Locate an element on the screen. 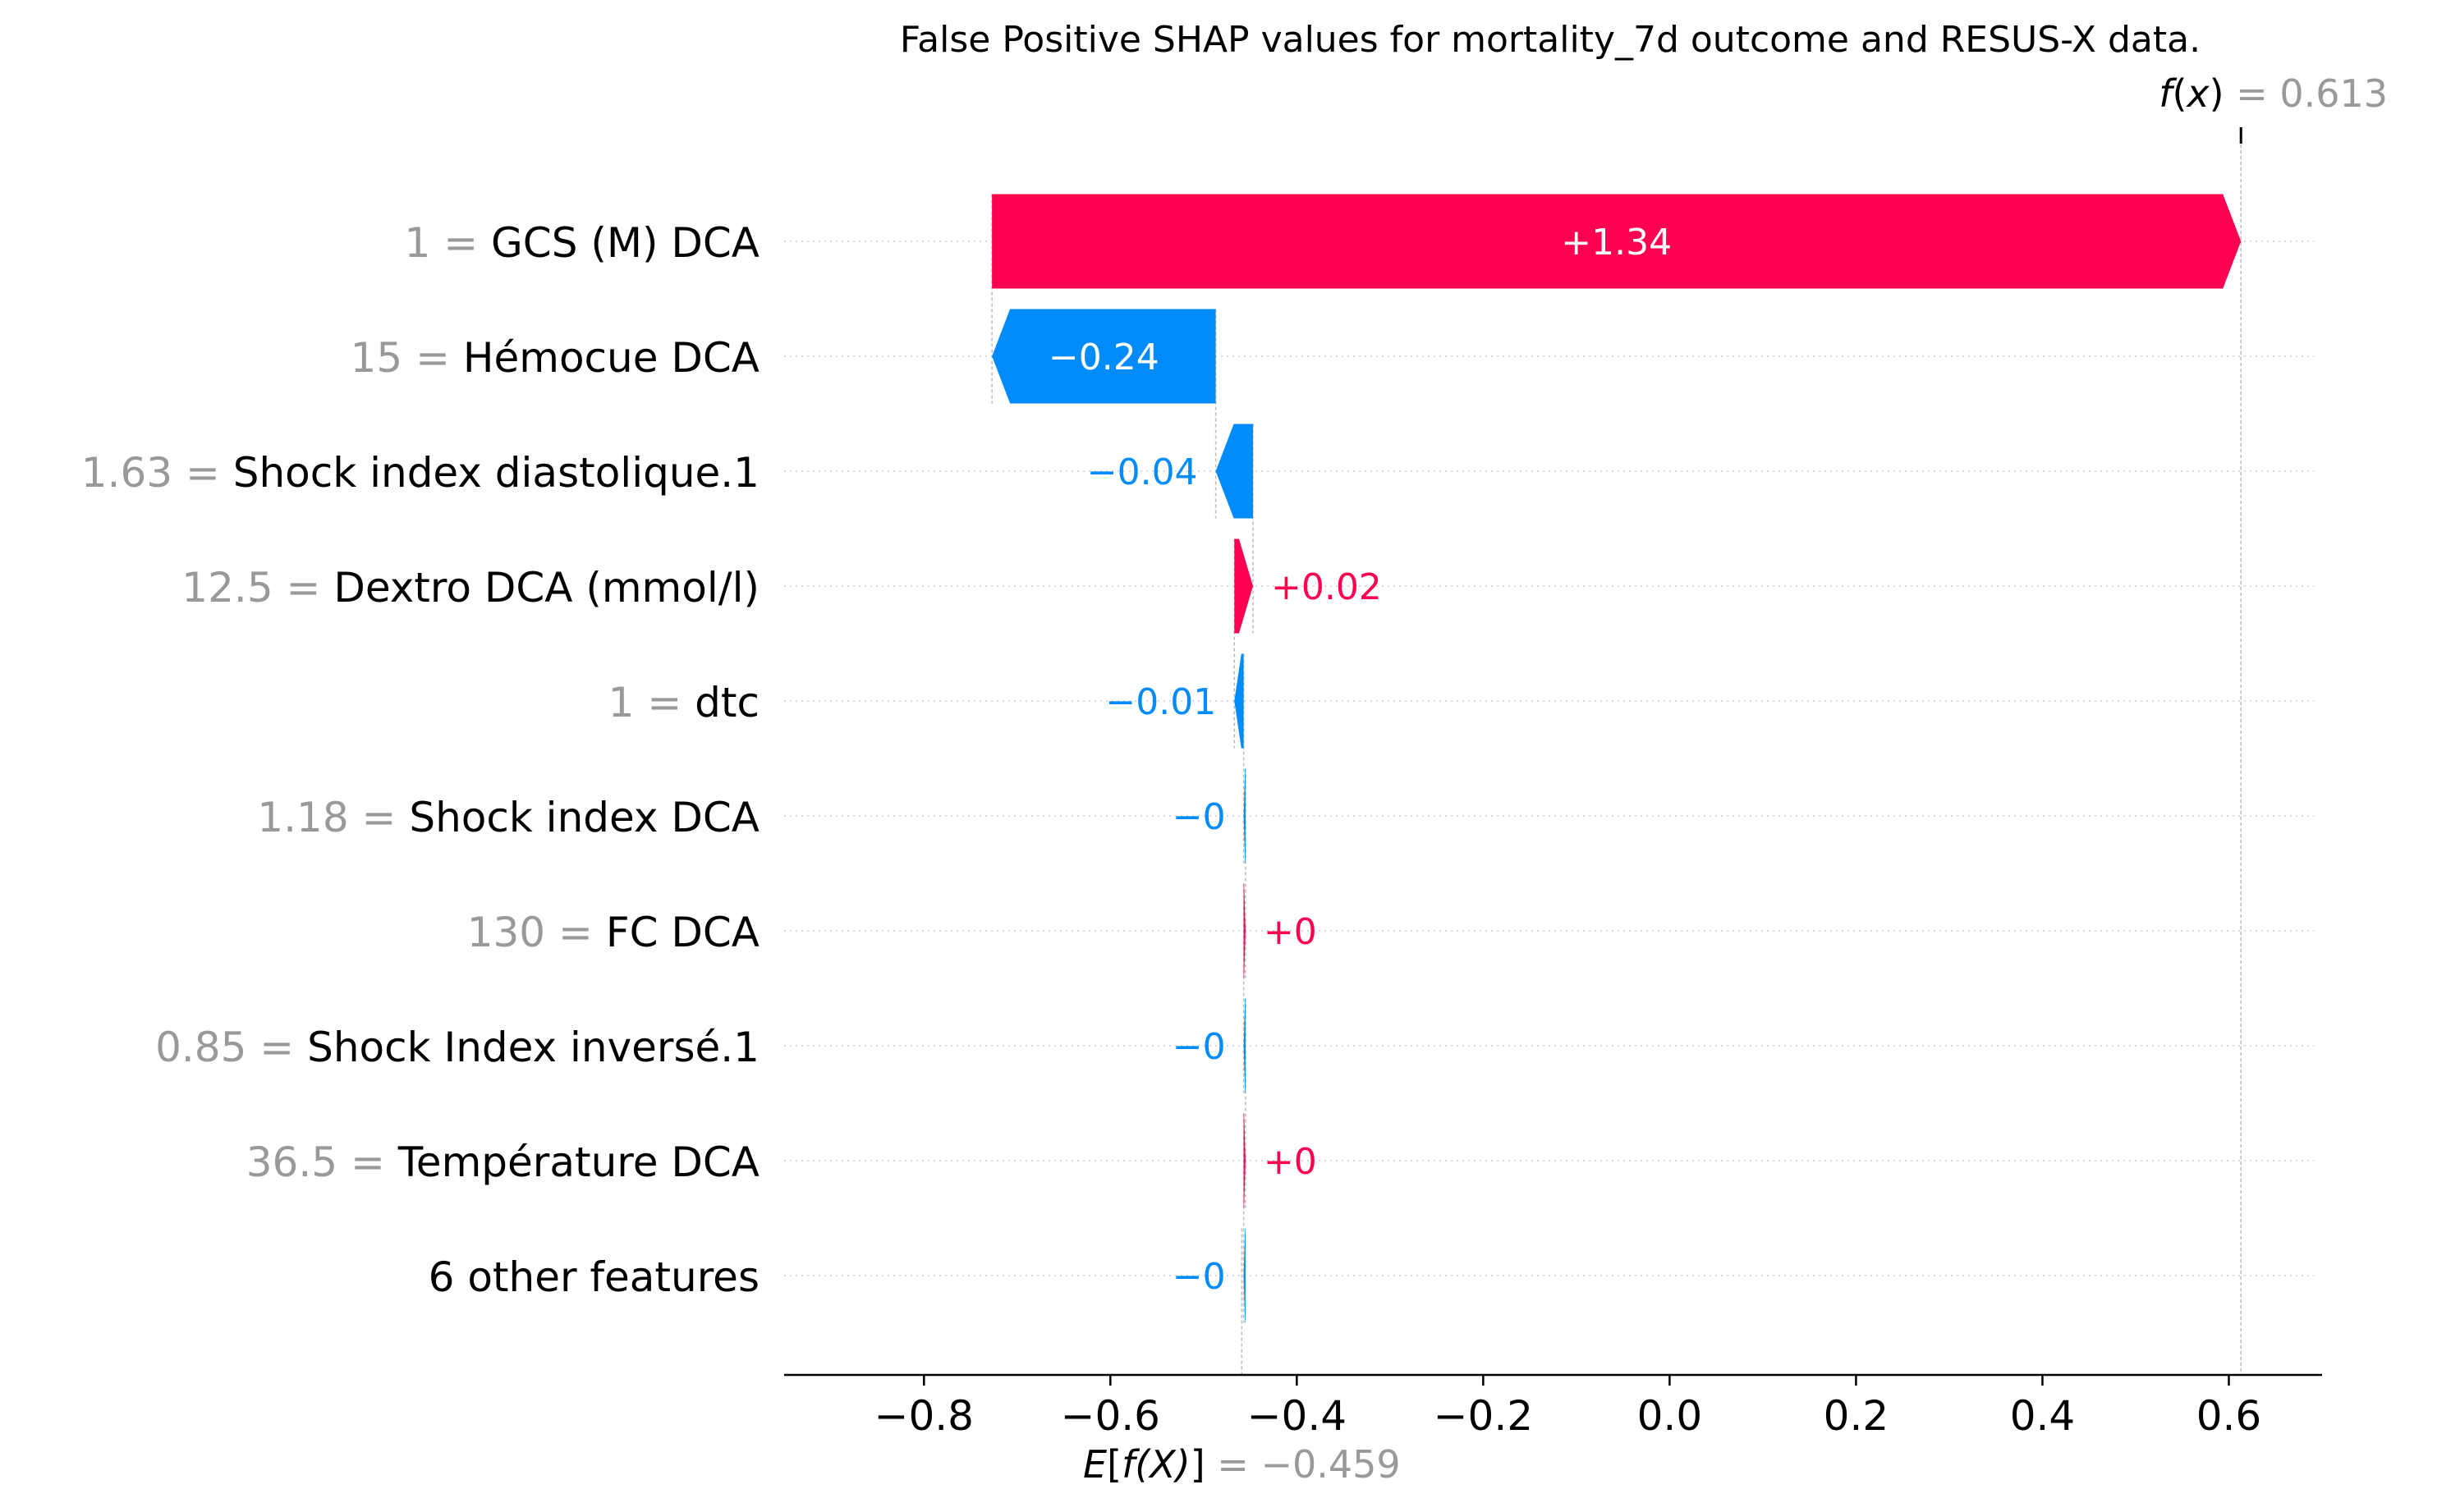  feature-label: 1 = dtc is located at coordinates (684, 702).